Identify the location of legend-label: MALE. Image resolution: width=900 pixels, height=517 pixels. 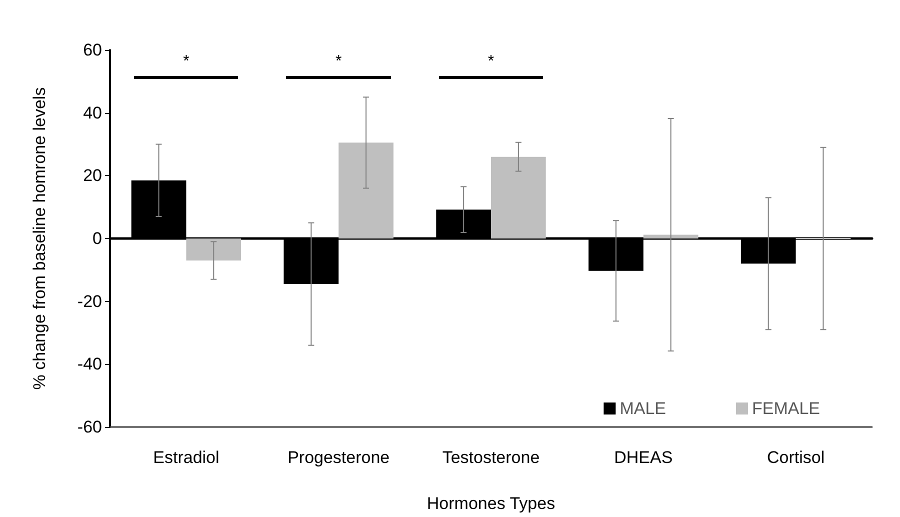
(643, 408).